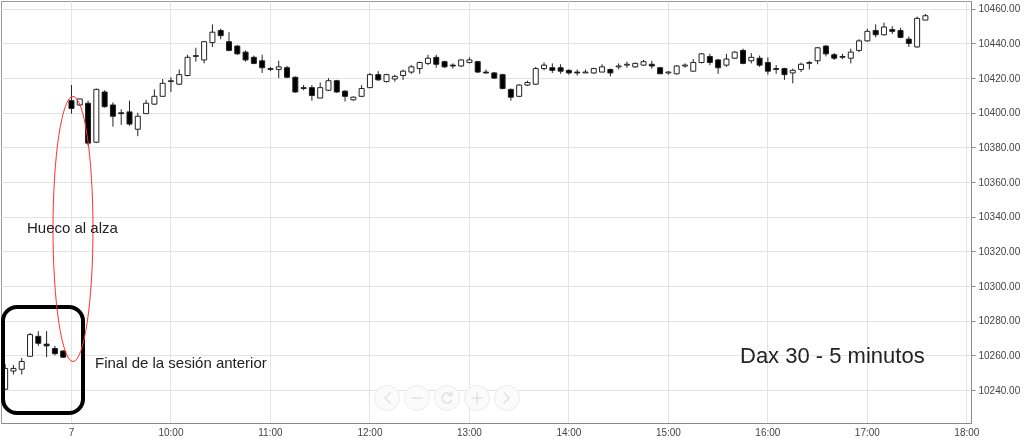 The height and width of the screenshot is (439, 1024). I want to click on annotation: Hueco al alza, so click(72, 228).